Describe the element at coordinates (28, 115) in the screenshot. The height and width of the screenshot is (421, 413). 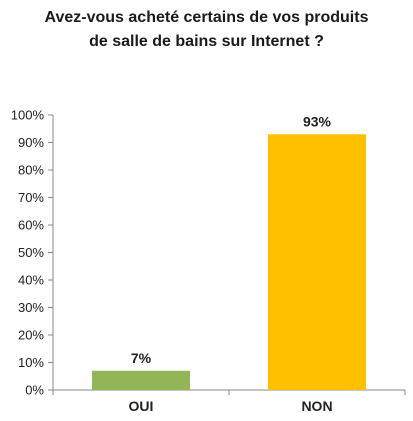
I see `y-tick-label: 100%` at that location.